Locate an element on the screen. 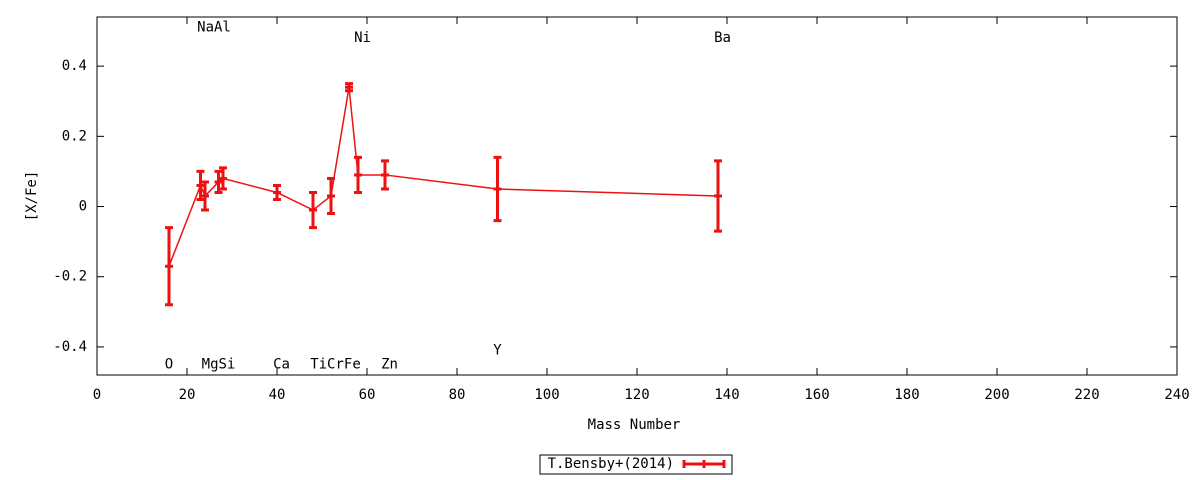  legend-box is located at coordinates (636, 464).